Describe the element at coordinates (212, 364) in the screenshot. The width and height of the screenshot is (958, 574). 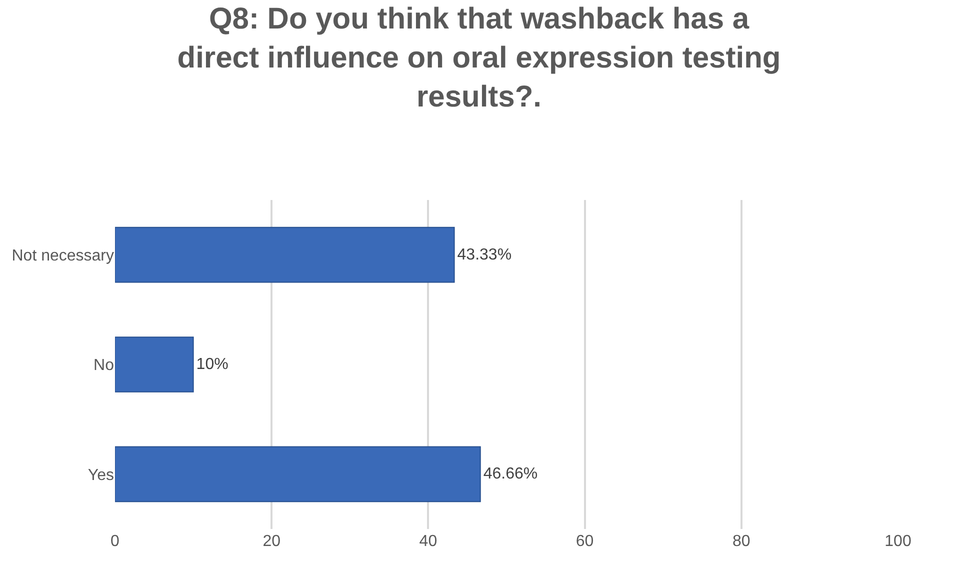
I see `data-label: 10%` at that location.